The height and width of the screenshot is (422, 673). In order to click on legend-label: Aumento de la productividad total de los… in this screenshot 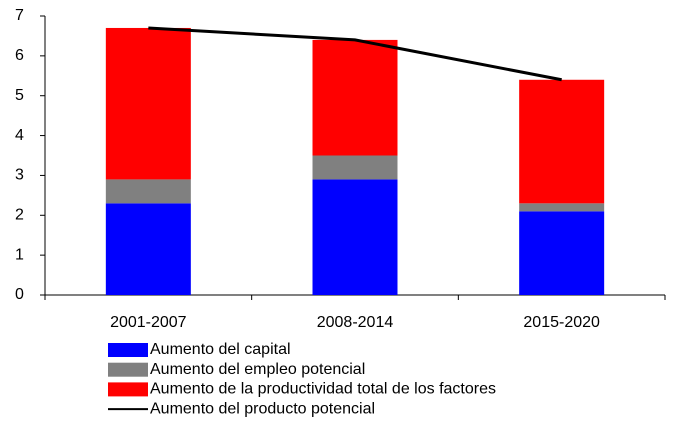, I will do `click(323, 389)`.